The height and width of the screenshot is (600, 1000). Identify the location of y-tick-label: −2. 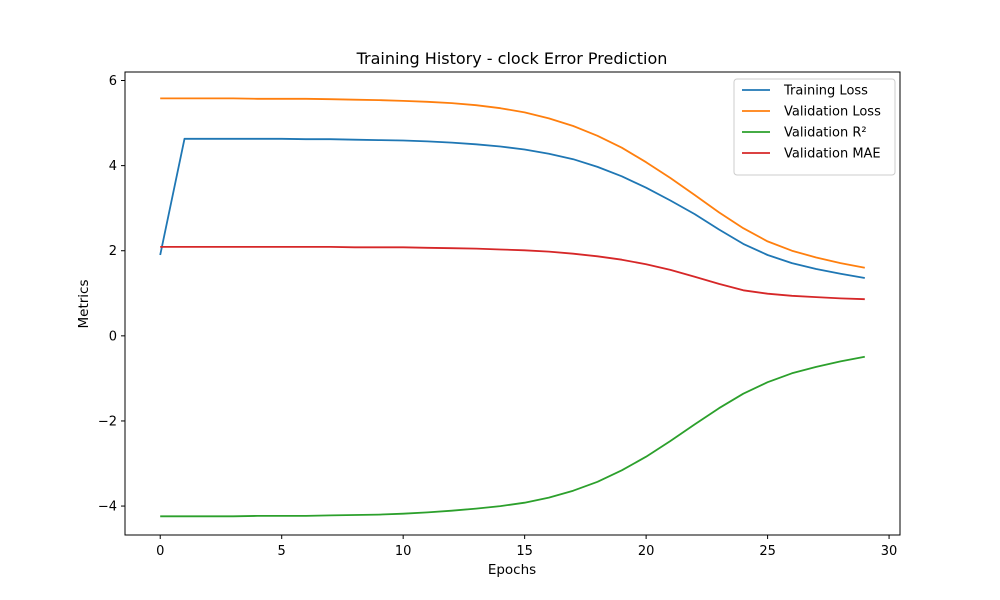
(107, 421).